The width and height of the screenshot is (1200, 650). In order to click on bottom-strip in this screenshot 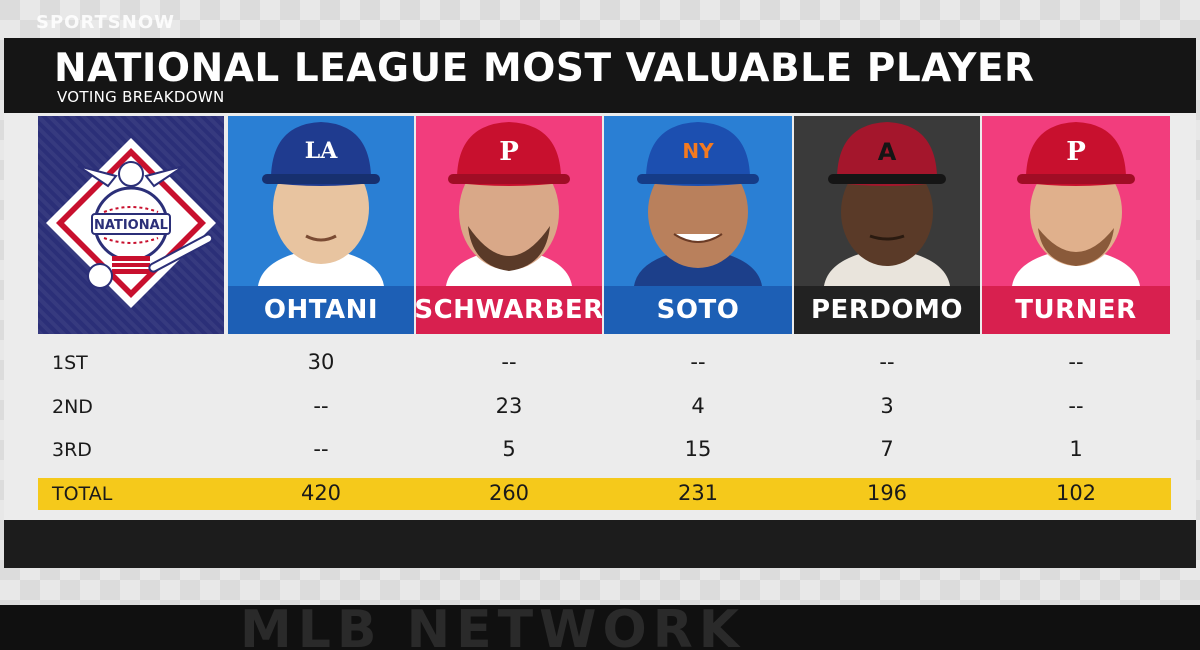, I will do `click(600, 627)`.